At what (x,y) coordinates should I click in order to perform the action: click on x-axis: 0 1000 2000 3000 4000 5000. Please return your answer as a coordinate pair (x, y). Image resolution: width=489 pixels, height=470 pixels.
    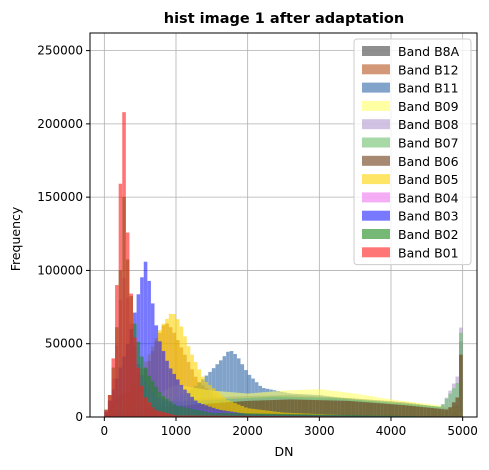
    Looking at the image, I should click on (289, 427).